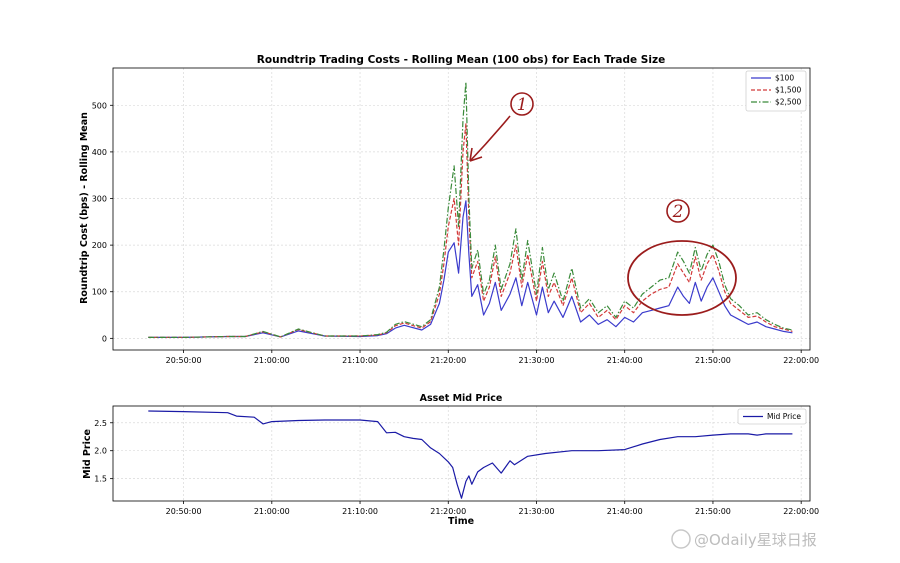 Image resolution: width=900 pixels, height=563 pixels. I want to click on price-chart-ylabel: Mid Price, so click(87, 454).